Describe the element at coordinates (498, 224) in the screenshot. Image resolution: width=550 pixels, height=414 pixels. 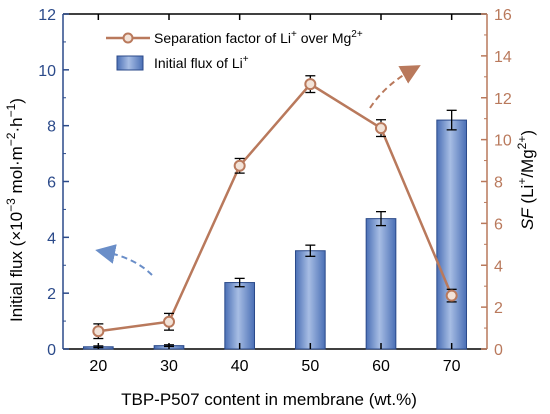
I see `y-right-tick-label: 6` at that location.